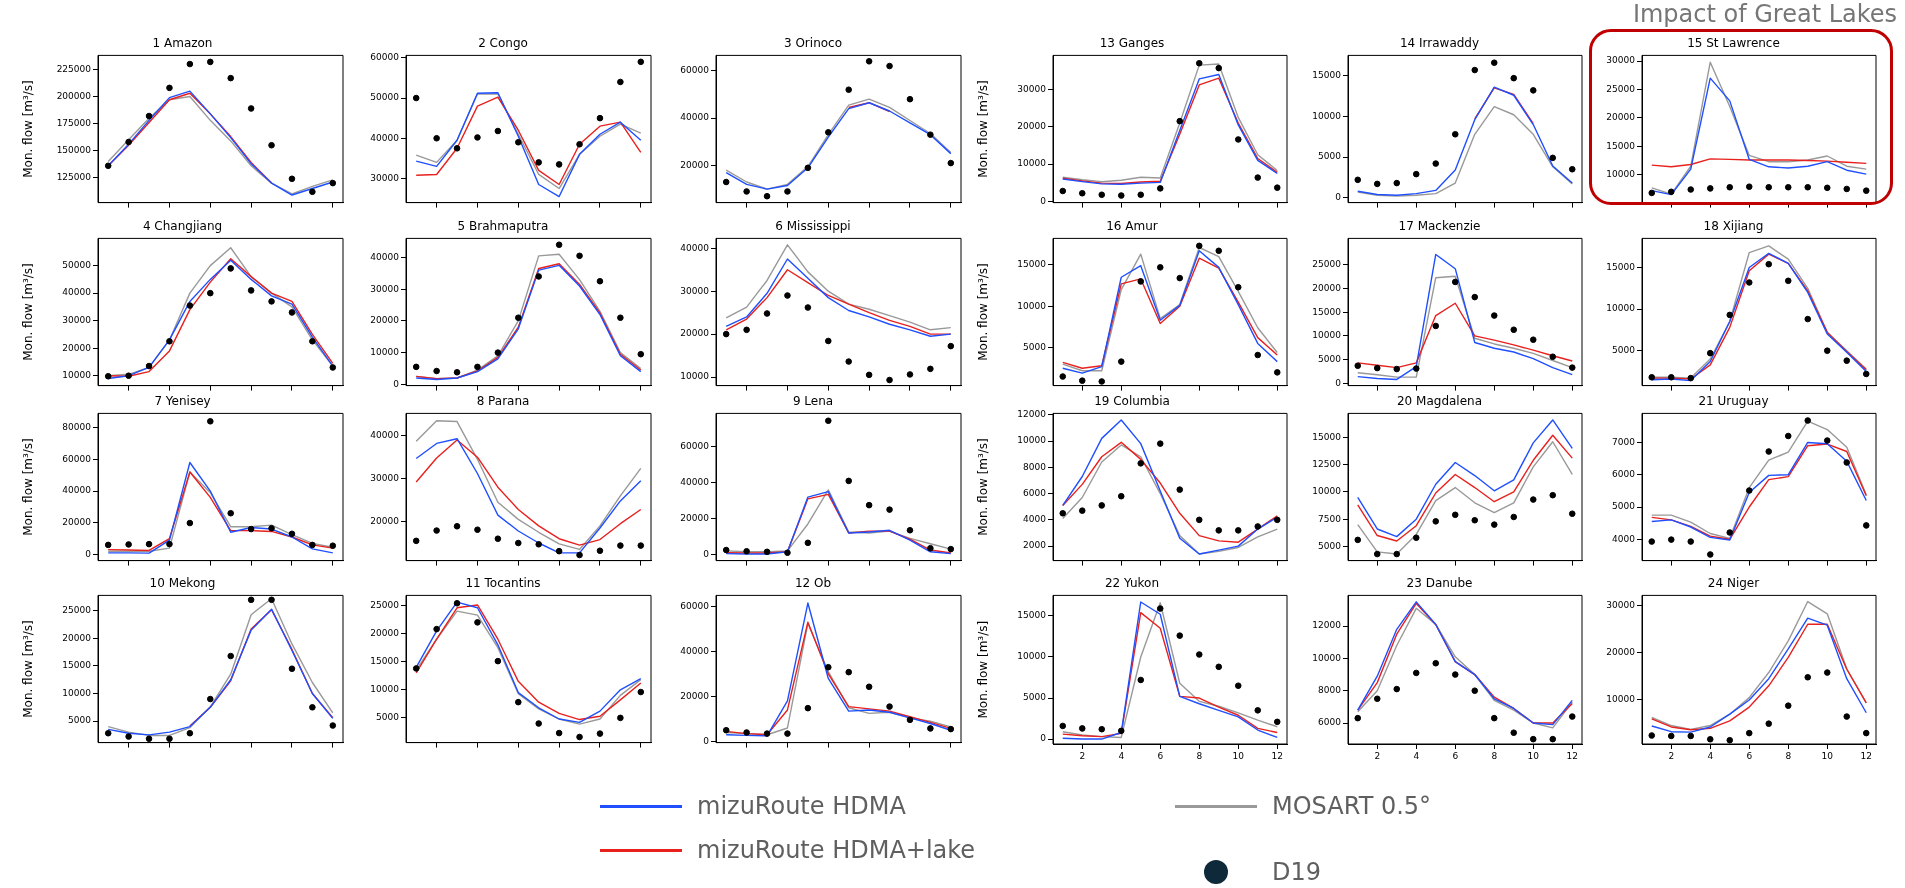  I want to click on y-tick-label: 80000, so click(77, 427).